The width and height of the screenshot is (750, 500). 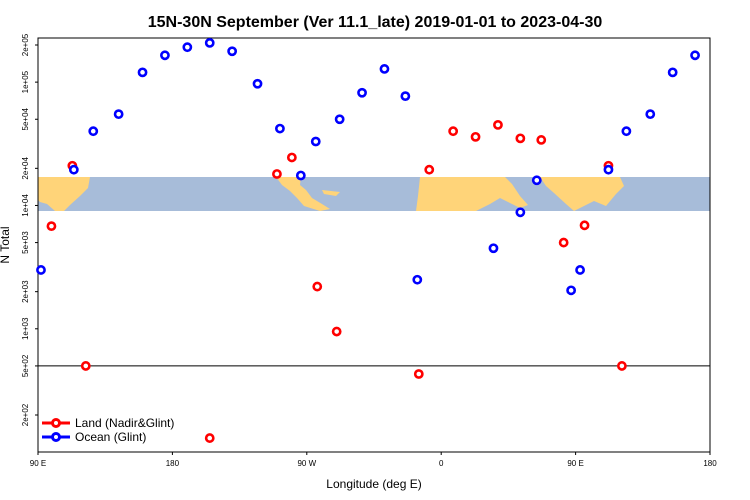 What do you see at coordinates (303, 194) in the screenshot?
I see `land-mexico` at bounding box center [303, 194].